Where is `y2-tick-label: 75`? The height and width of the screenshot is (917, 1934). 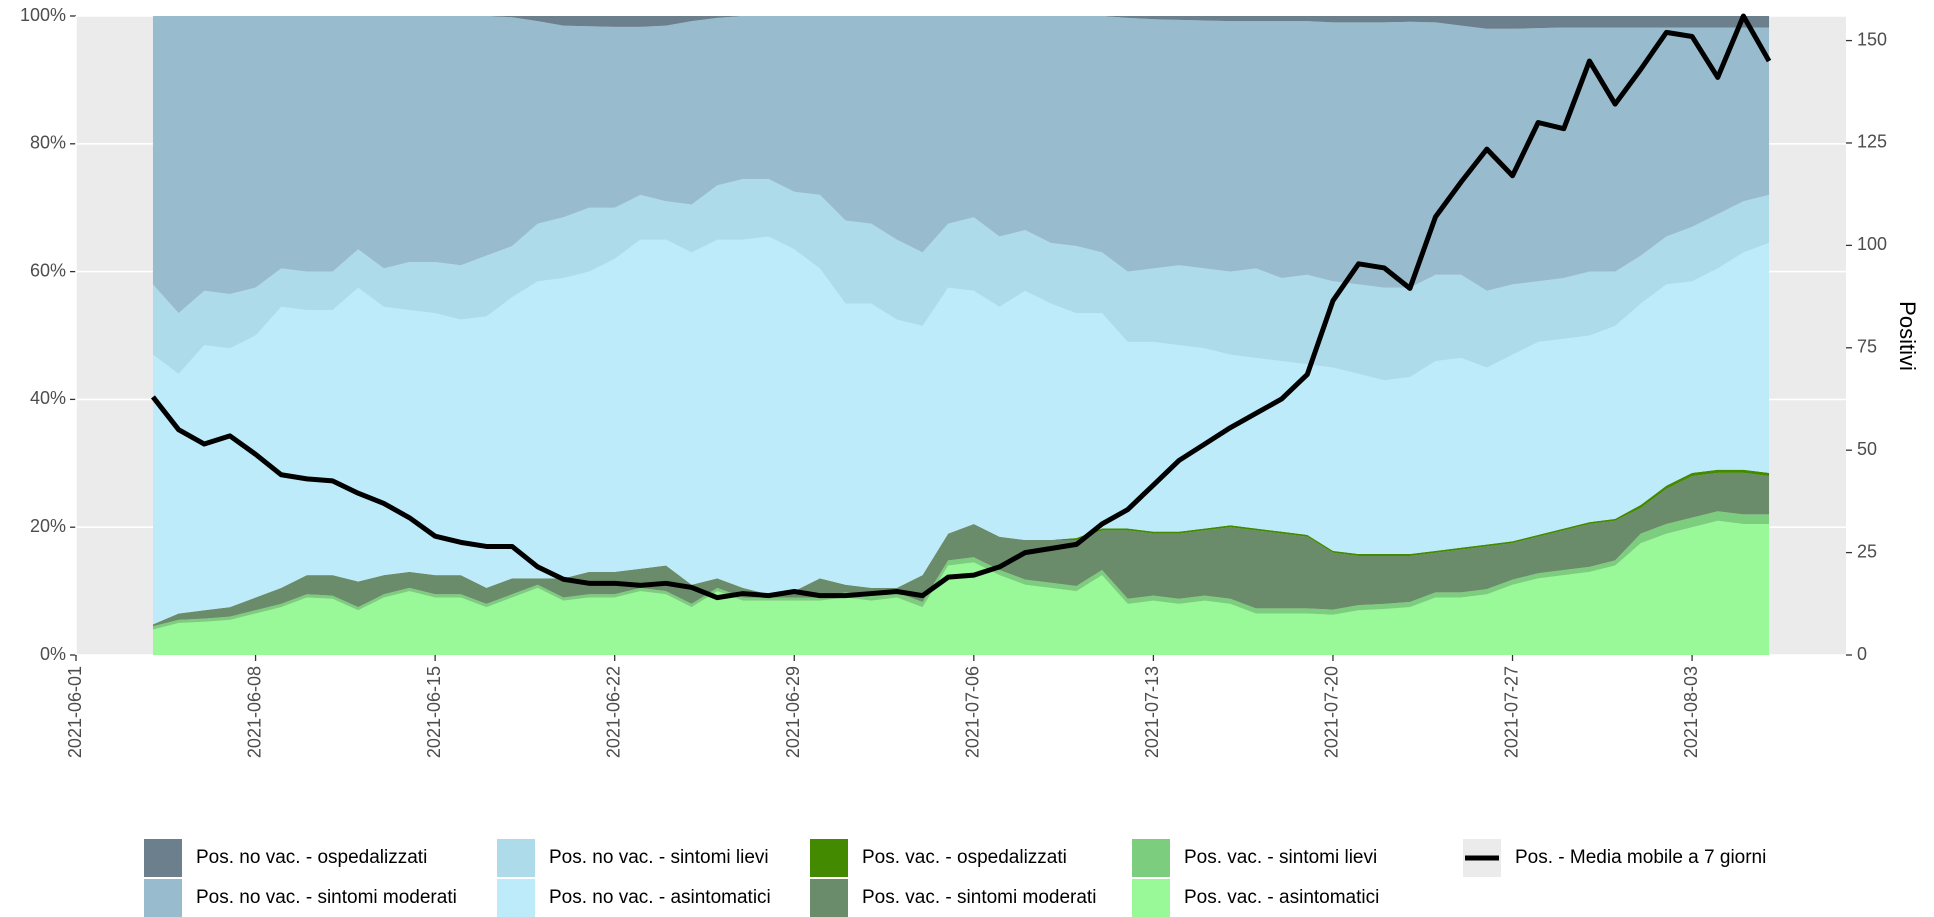
y2-tick-label: 75 is located at coordinates (1867, 347).